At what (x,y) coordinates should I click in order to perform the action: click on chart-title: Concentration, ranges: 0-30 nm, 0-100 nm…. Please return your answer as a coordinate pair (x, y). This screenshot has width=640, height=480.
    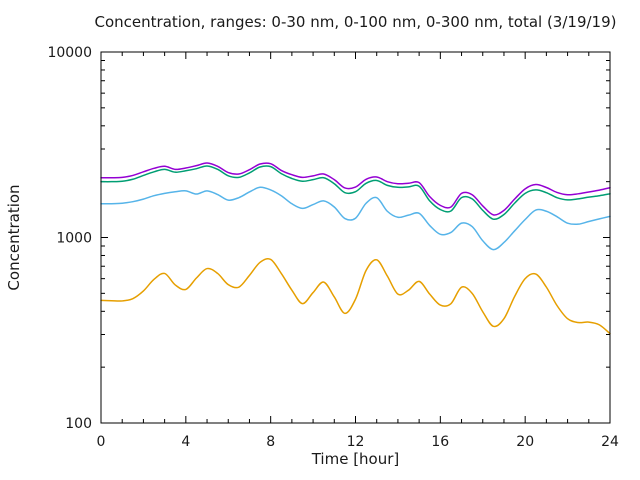
    Looking at the image, I should click on (356, 22).